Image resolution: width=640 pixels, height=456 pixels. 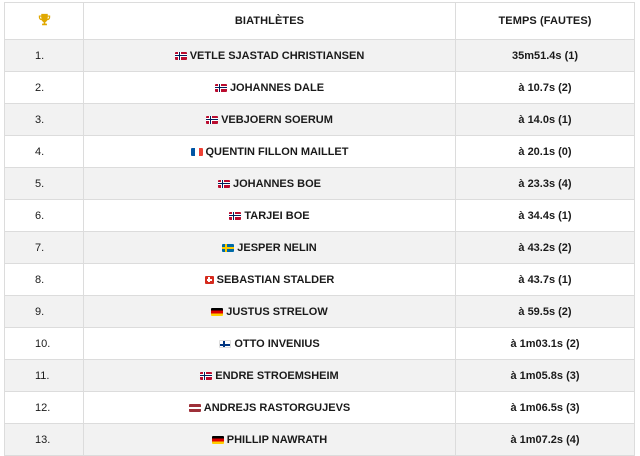 What do you see at coordinates (545, 21) in the screenshot?
I see `time-column-header: TEMPS (FAUTES)` at bounding box center [545, 21].